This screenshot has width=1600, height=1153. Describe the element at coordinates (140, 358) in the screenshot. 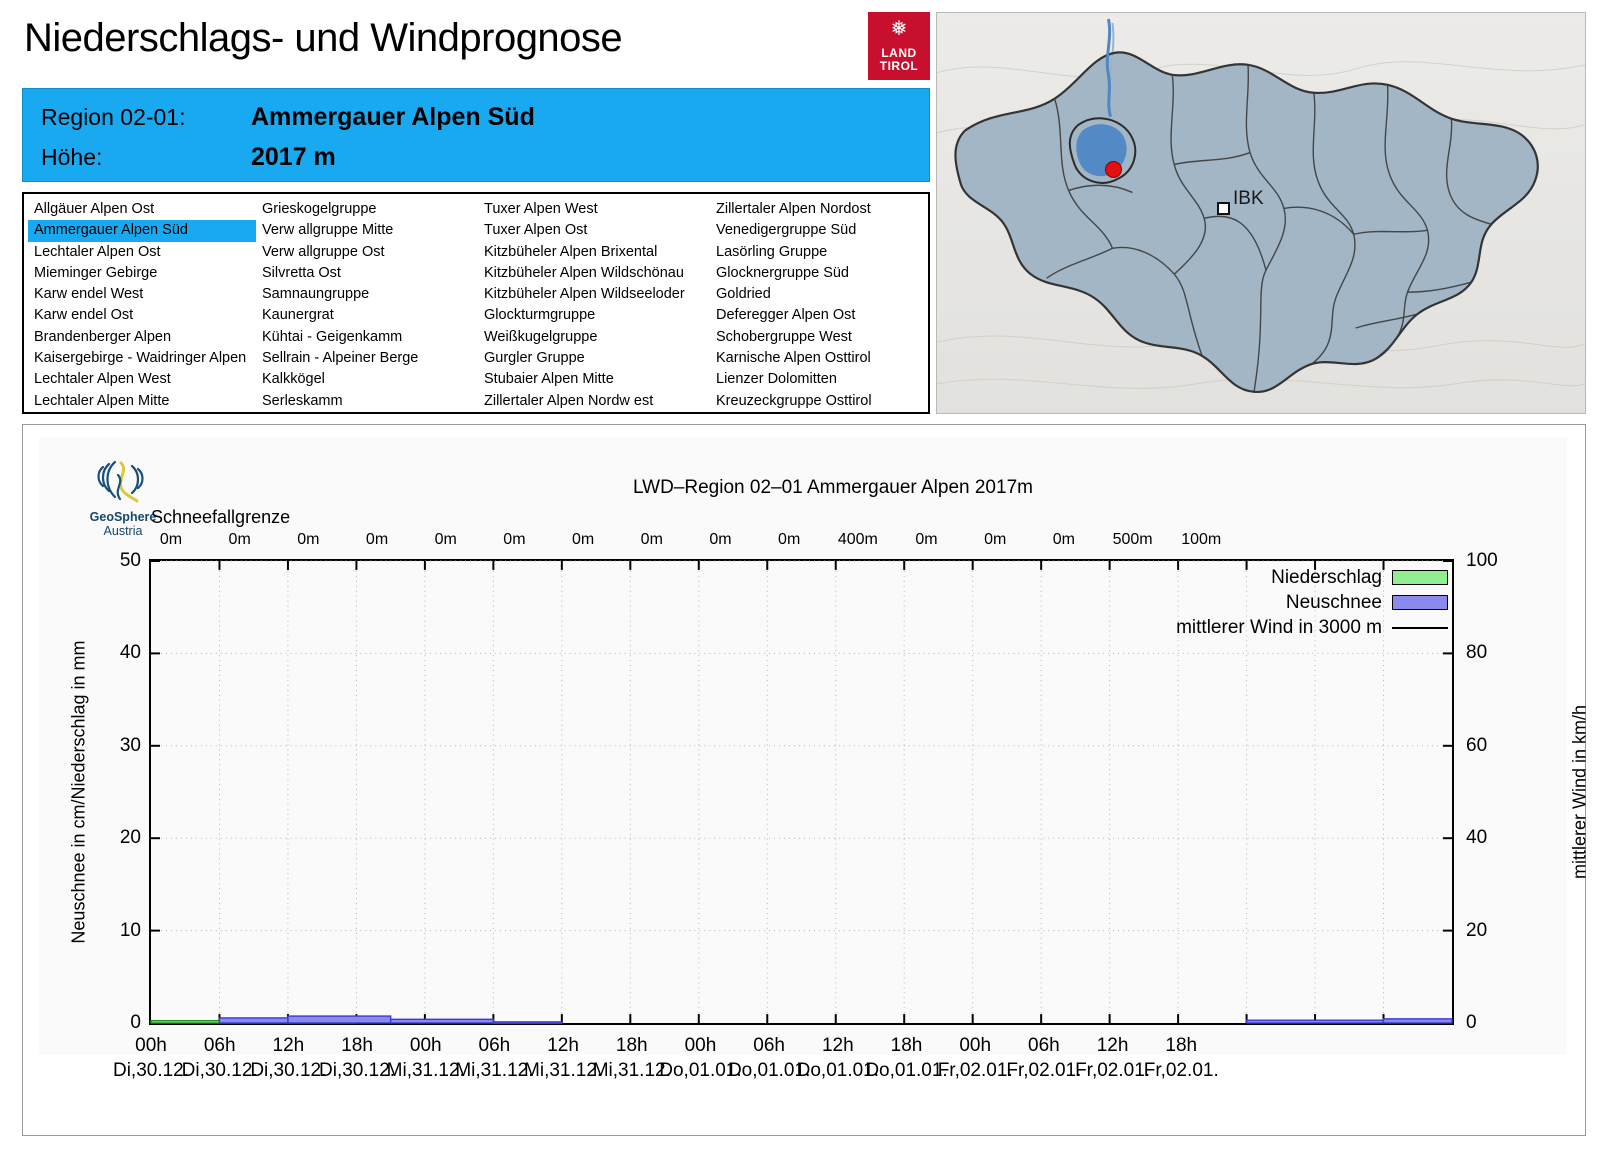

I see `region-list-item: Kaisergebirge - Waidringer Alpen` at that location.